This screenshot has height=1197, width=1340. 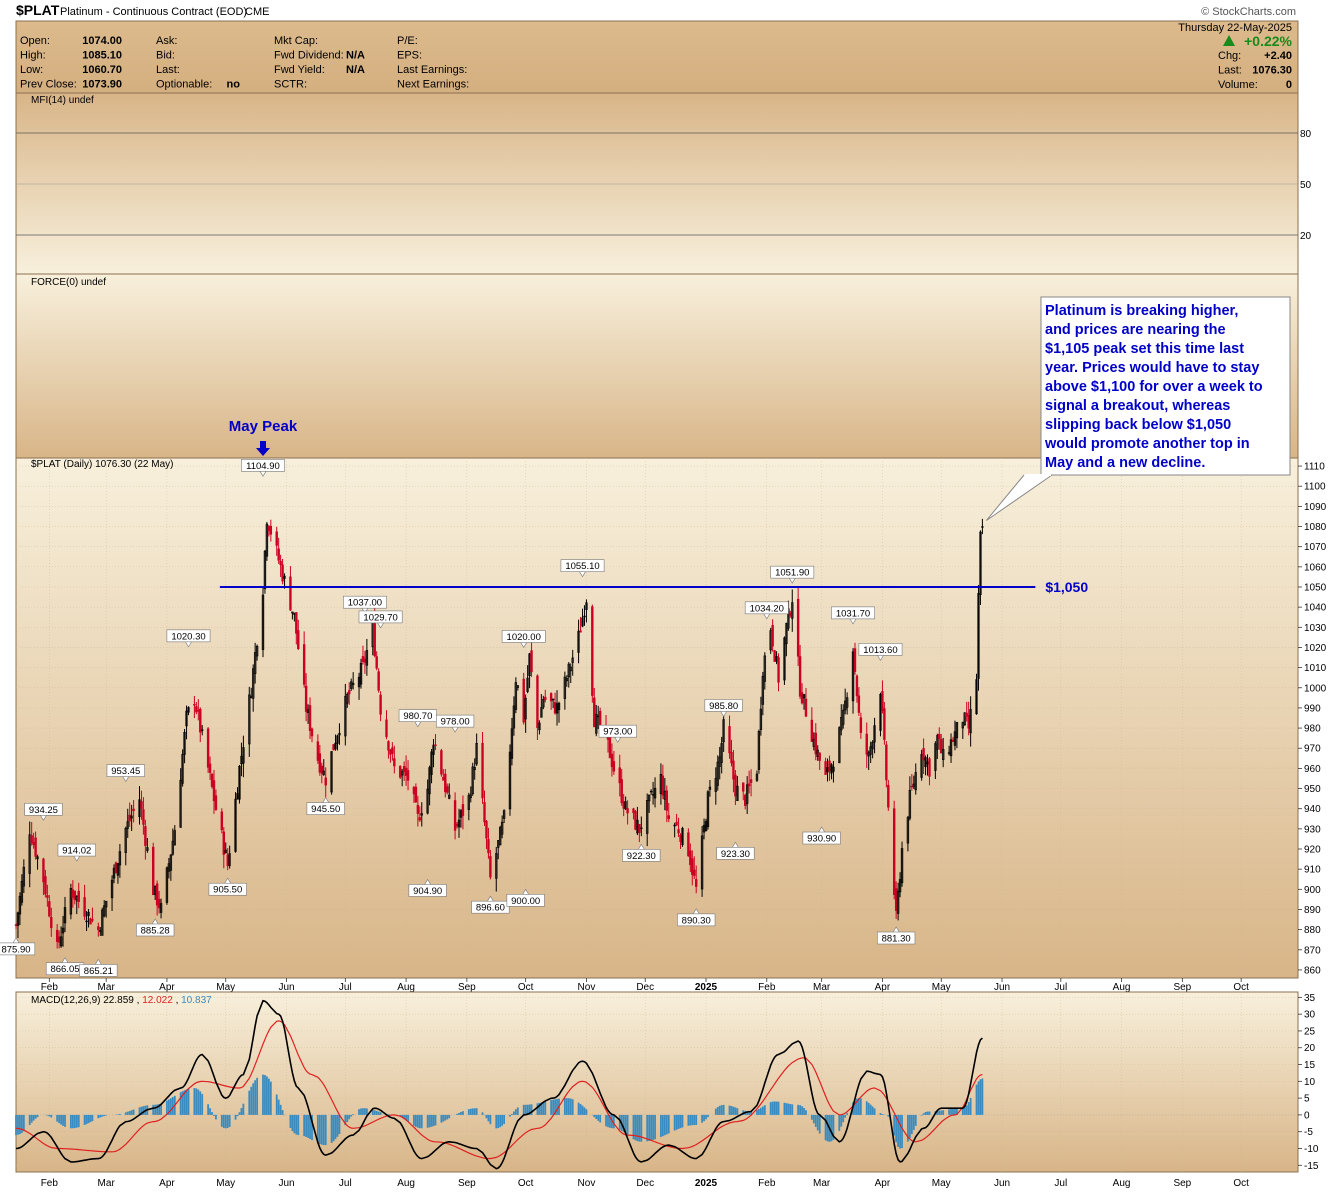 I want to click on price-tick-label: 910, so click(x=1312, y=870).